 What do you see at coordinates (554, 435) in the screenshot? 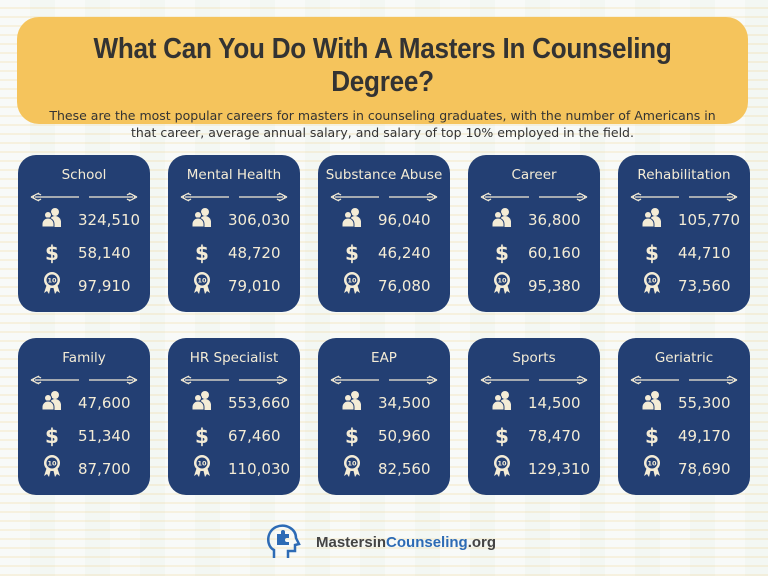
I see `salary-value: 78,470` at bounding box center [554, 435].